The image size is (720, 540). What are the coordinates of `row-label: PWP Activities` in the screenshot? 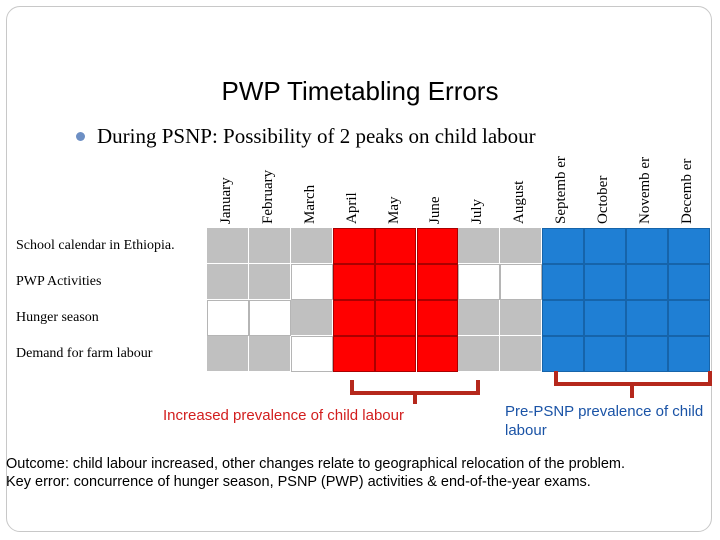 It's located at (59, 281).